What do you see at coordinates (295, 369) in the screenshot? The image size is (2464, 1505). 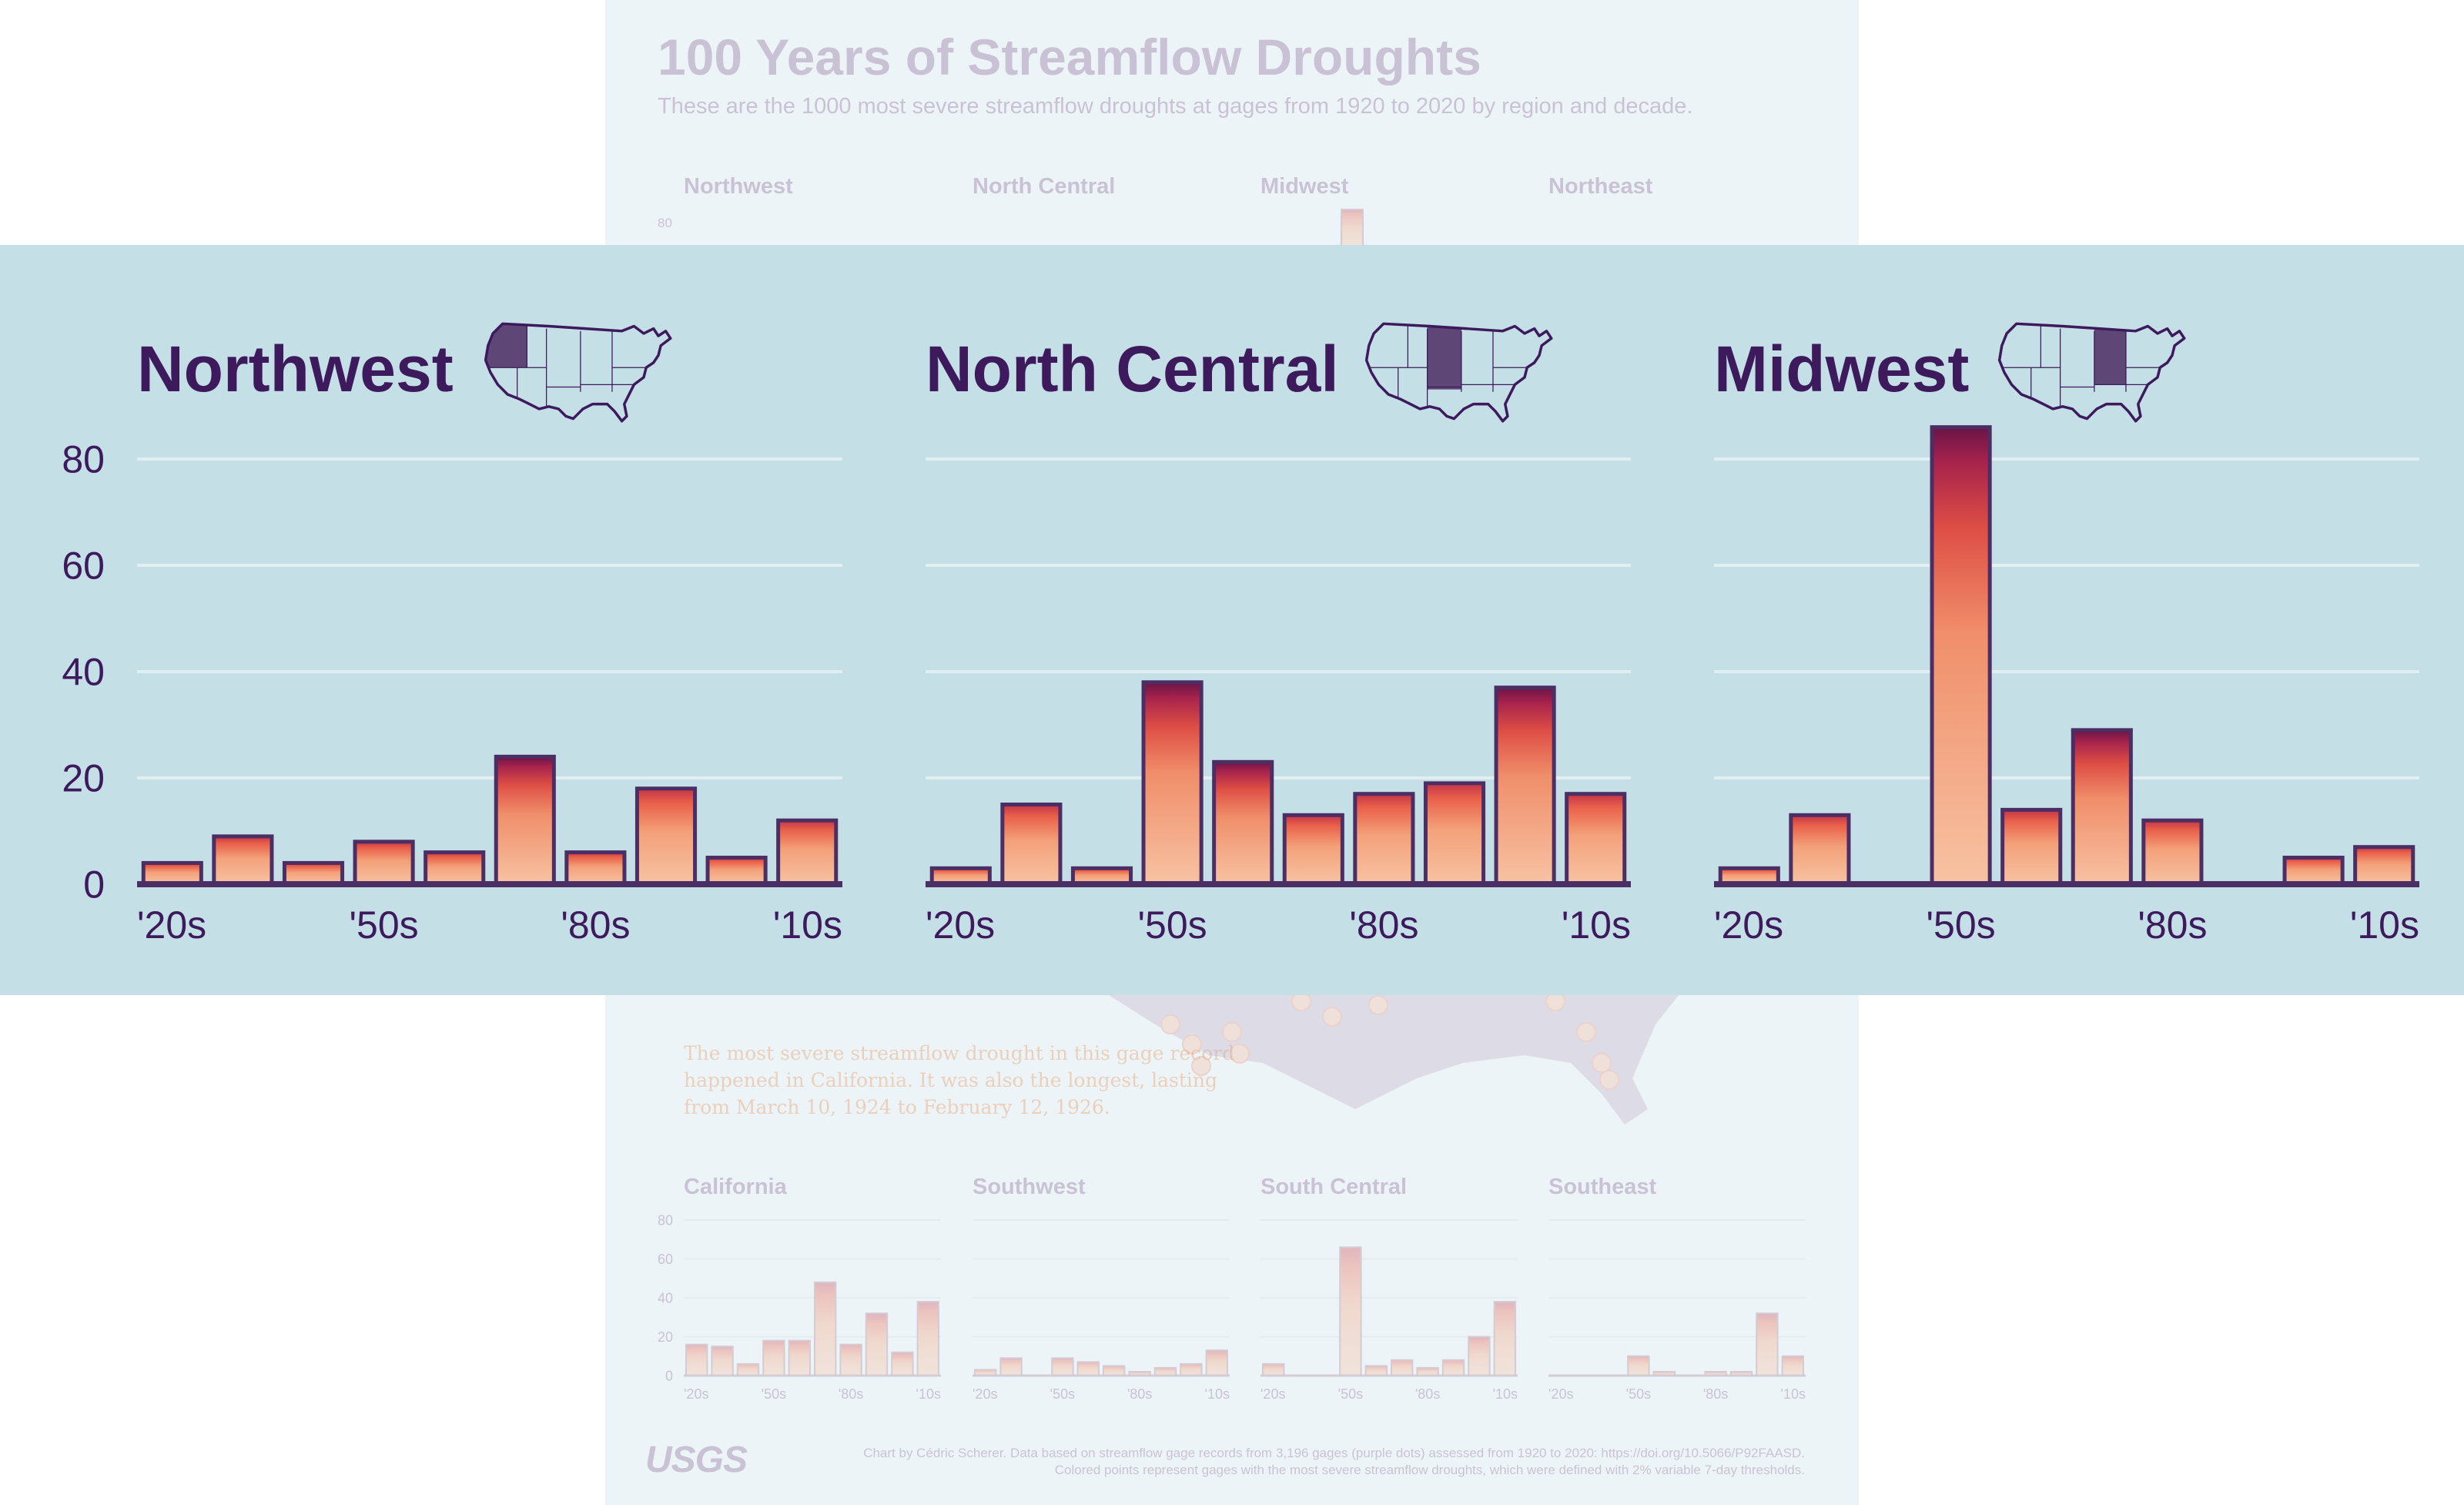 I see `main-chart-title: Northwest` at bounding box center [295, 369].